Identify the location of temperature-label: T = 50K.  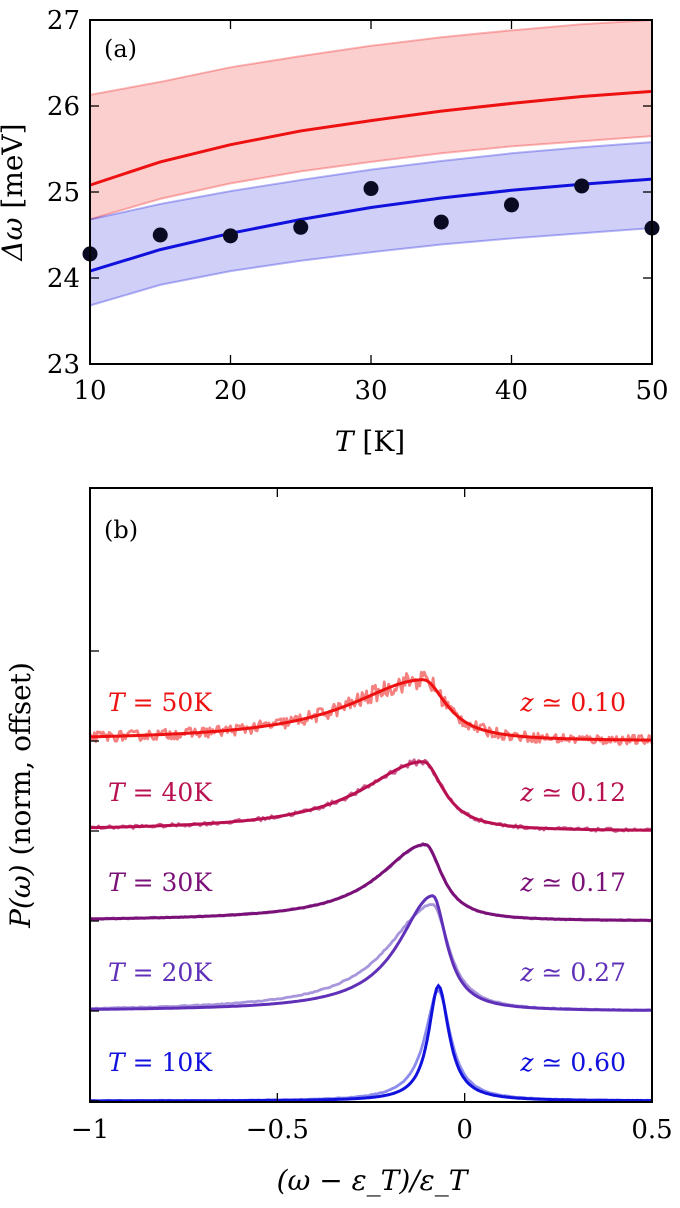
(160, 702).